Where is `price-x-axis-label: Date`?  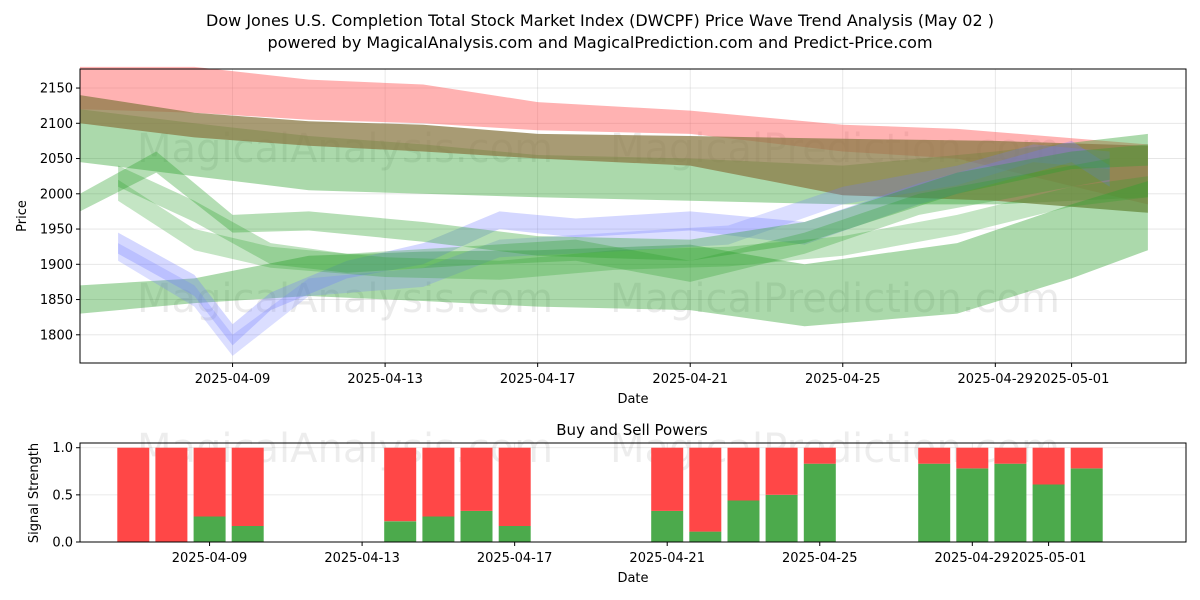
price-x-axis-label: Date is located at coordinates (632, 399).